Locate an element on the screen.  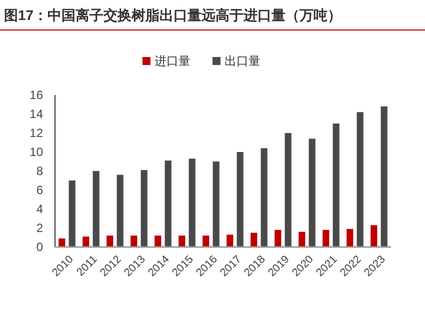
y-tick-label: 0 is located at coordinates (40, 247).